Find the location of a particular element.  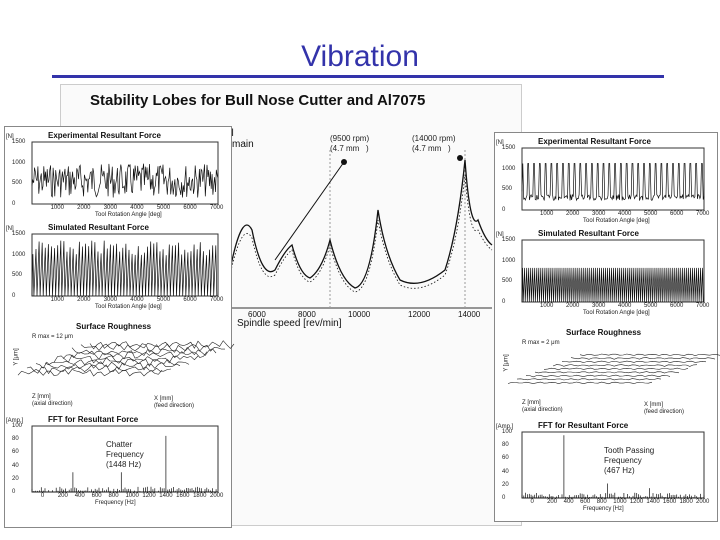

roughness-rmax: R max = 12 μm is located at coordinates (52, 337).